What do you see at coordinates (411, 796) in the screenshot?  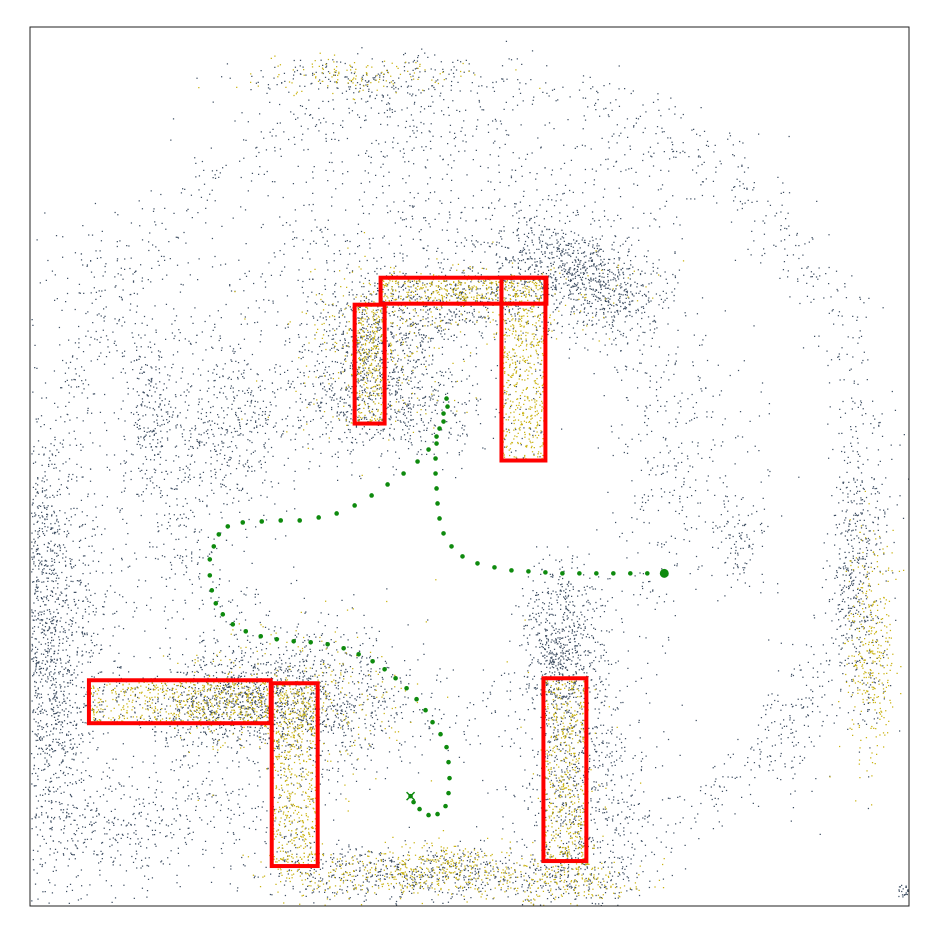 I see `trajectory-end-marker` at bounding box center [411, 796].